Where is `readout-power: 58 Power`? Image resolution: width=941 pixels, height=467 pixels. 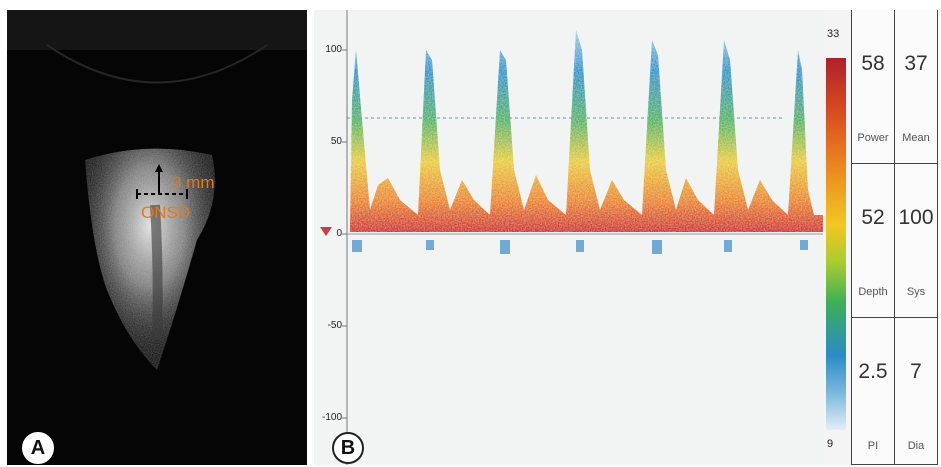 readout-power: 58 Power is located at coordinates (873, 87).